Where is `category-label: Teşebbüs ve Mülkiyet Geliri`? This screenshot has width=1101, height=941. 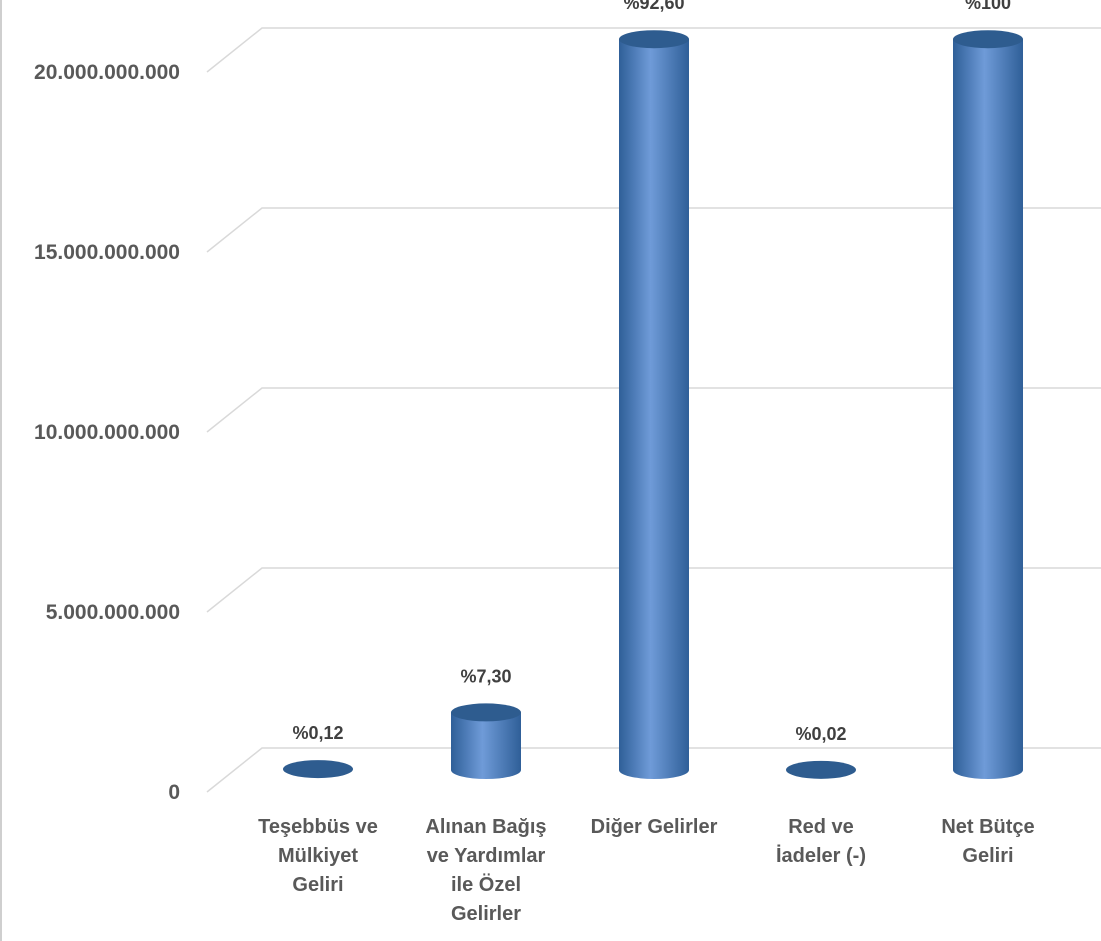 category-label: Teşebbüs ve Mülkiyet Geliri is located at coordinates (318, 856).